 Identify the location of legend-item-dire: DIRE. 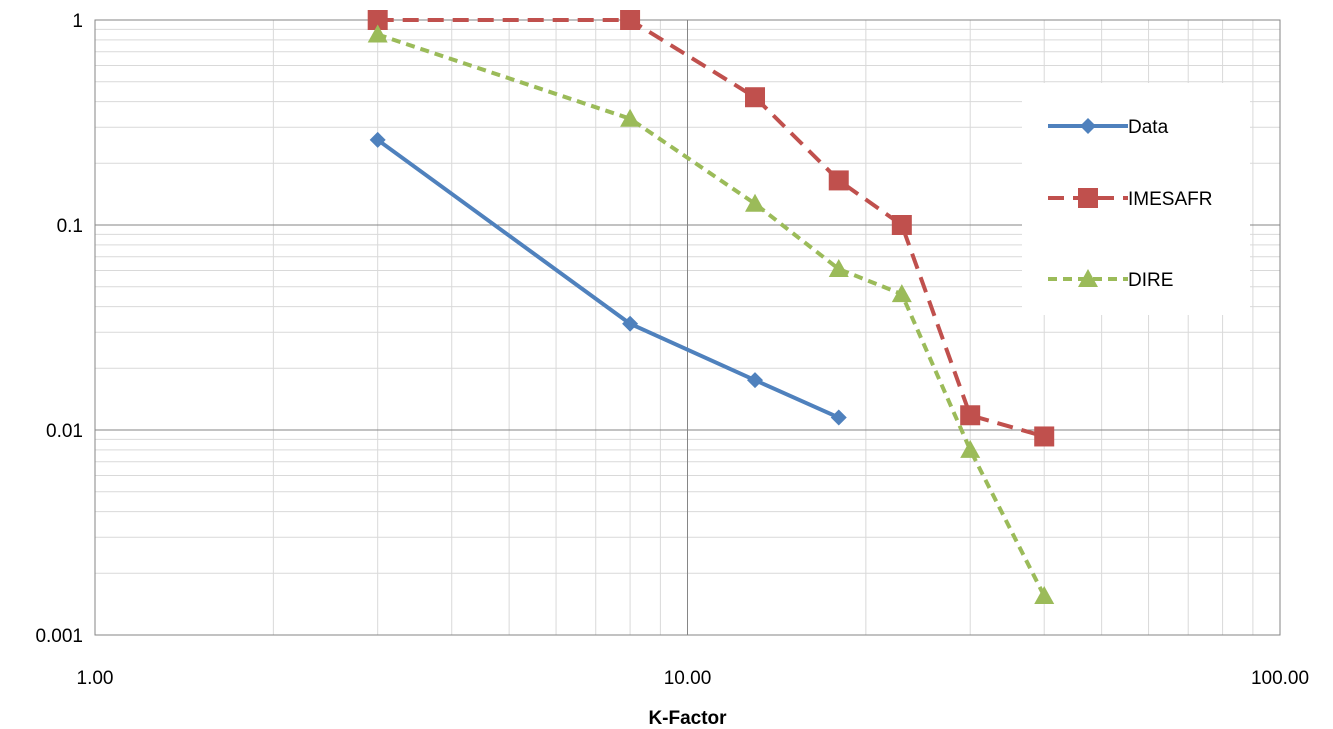
(1110, 280).